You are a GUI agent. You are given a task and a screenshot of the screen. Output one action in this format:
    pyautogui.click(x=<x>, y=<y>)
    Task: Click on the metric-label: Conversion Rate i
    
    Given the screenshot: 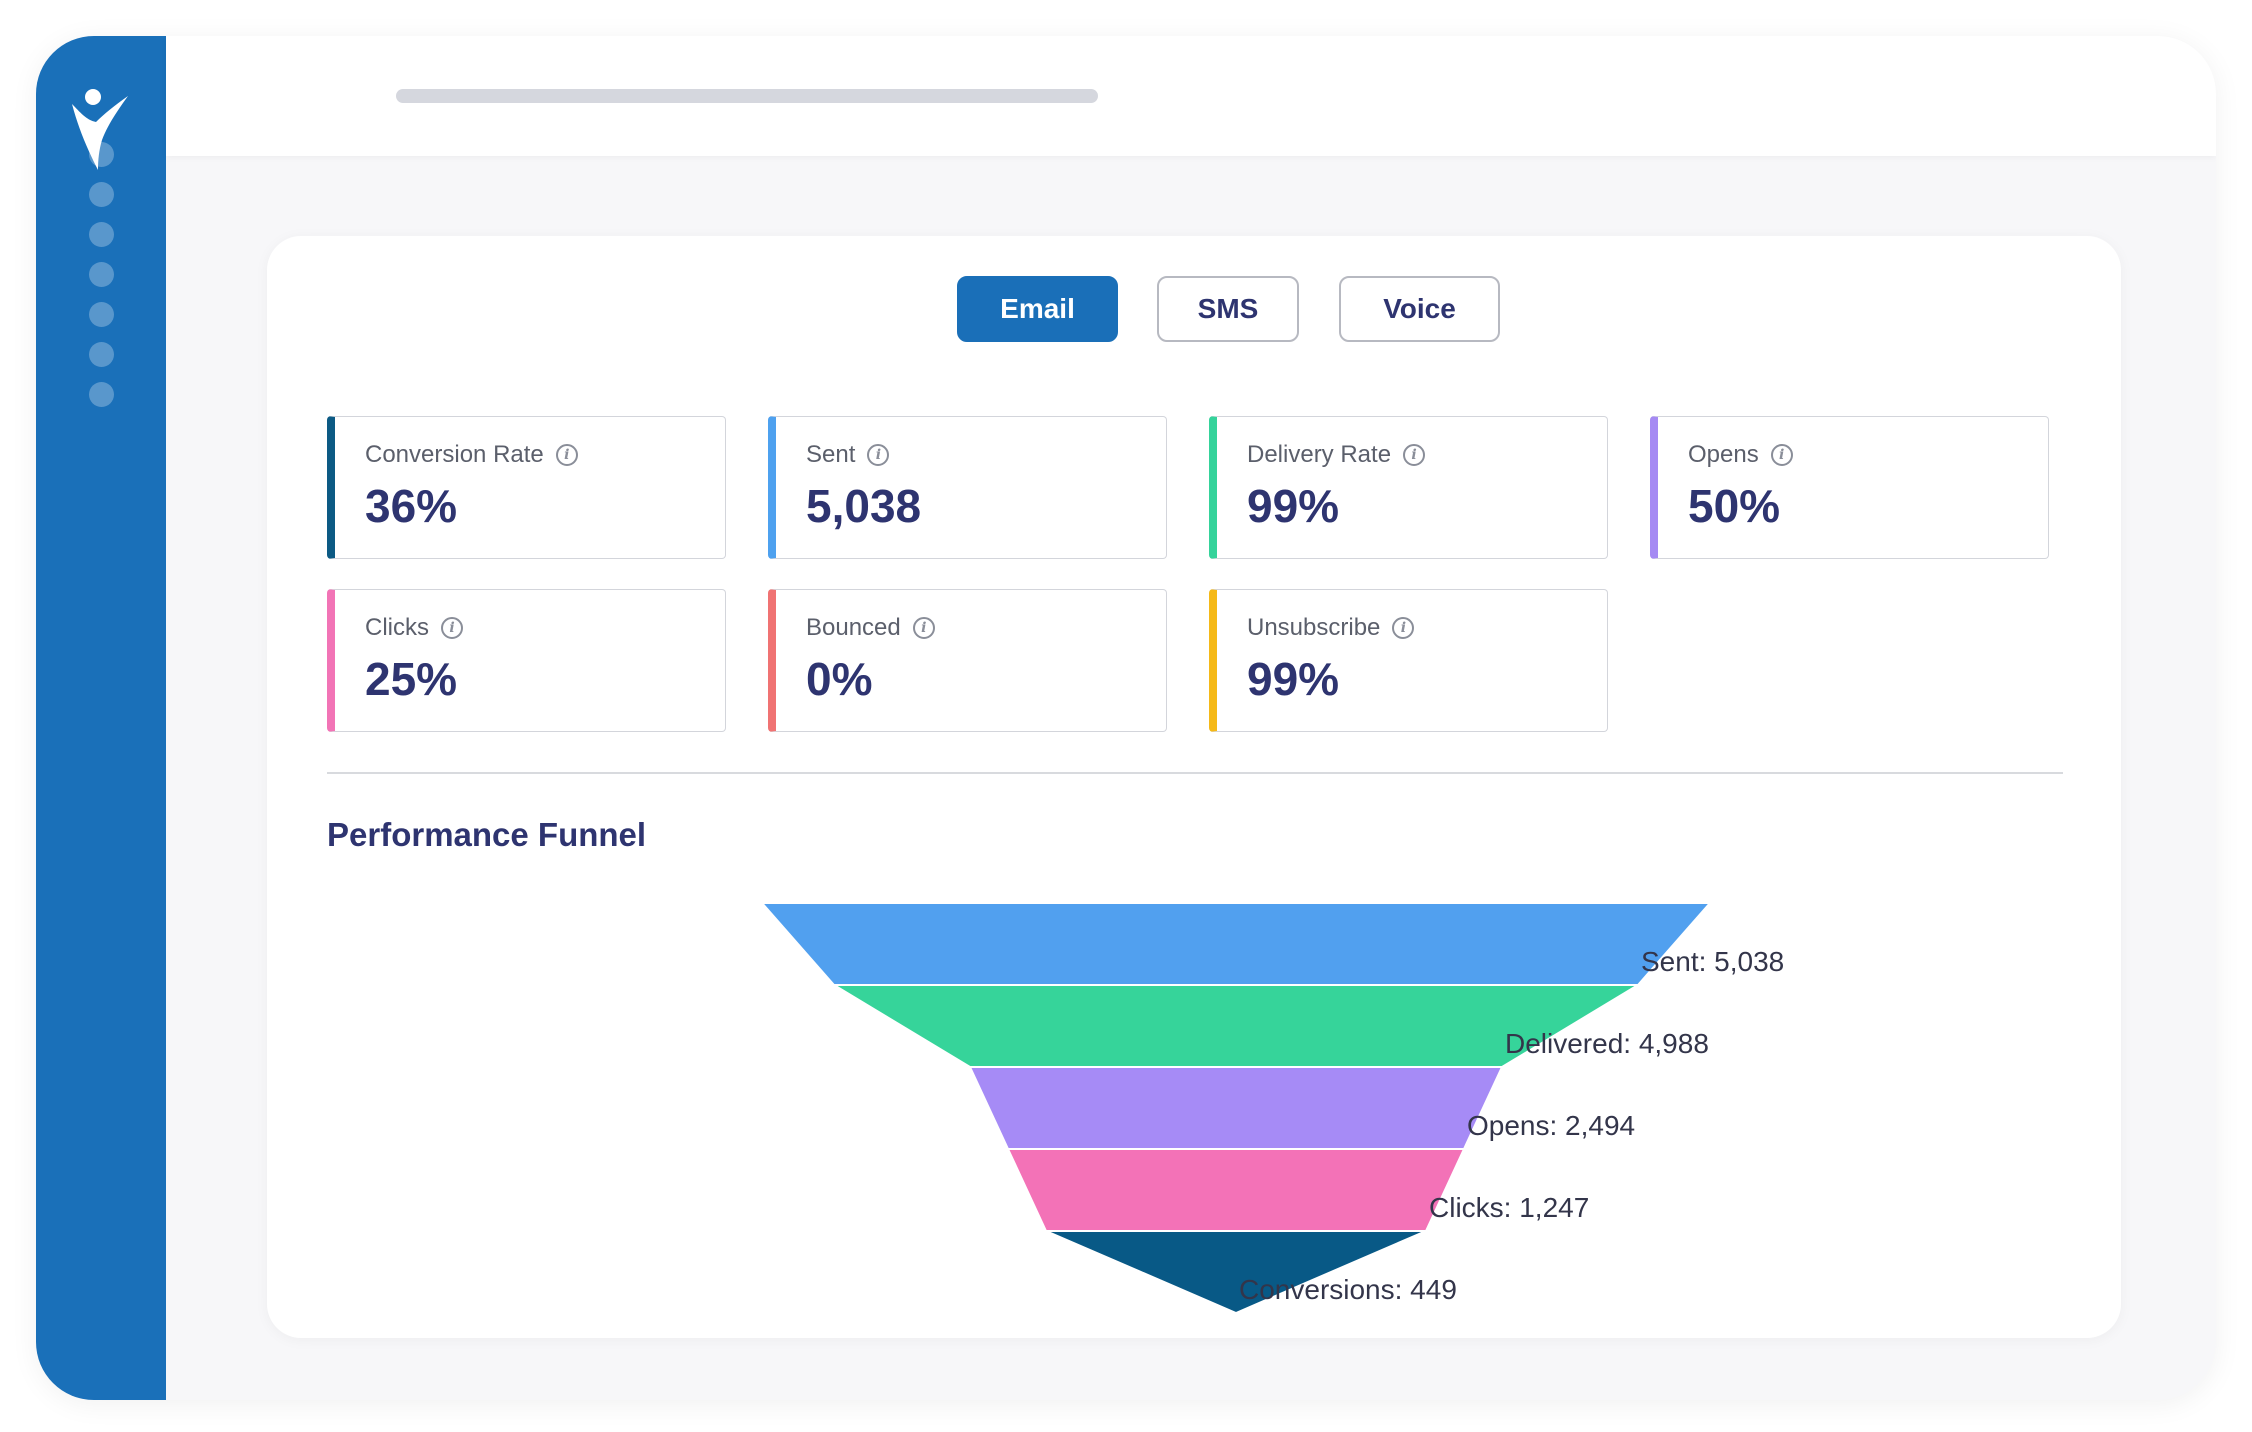 What is the action you would take?
    pyautogui.click(x=471, y=455)
    